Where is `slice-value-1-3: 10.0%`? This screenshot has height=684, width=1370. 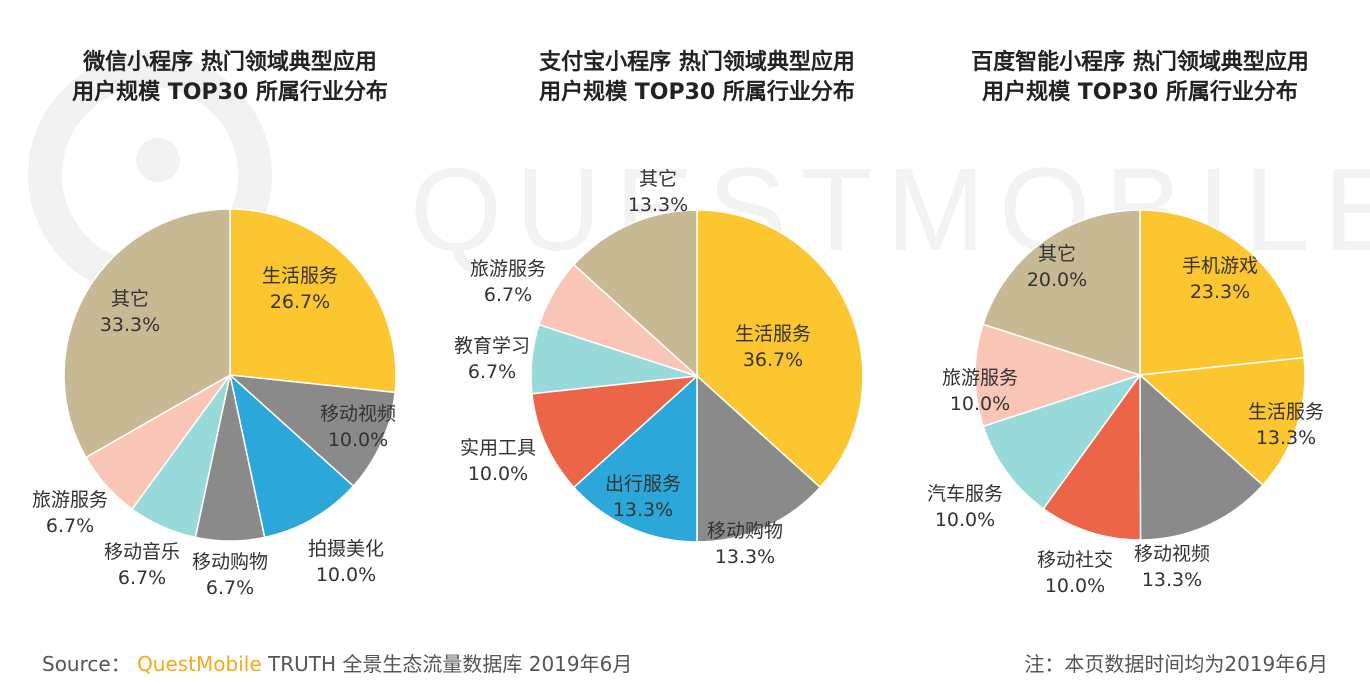
slice-value-1-3: 10.0% is located at coordinates (498, 474).